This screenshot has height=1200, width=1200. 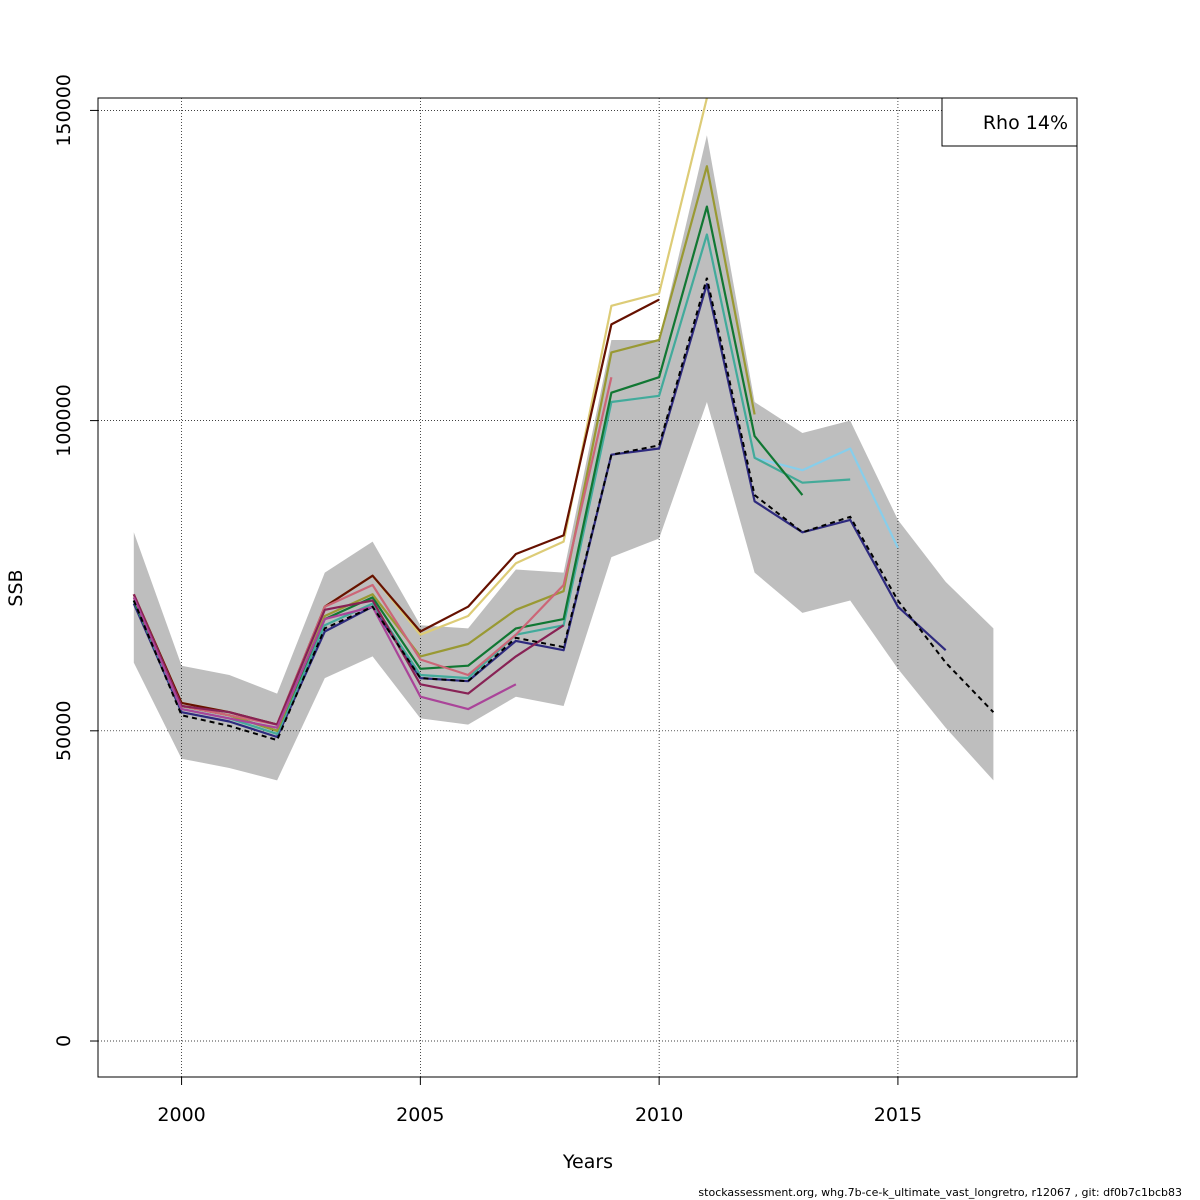 I want to click on y-tick-label-50000: 50000, so click(x=64, y=731).